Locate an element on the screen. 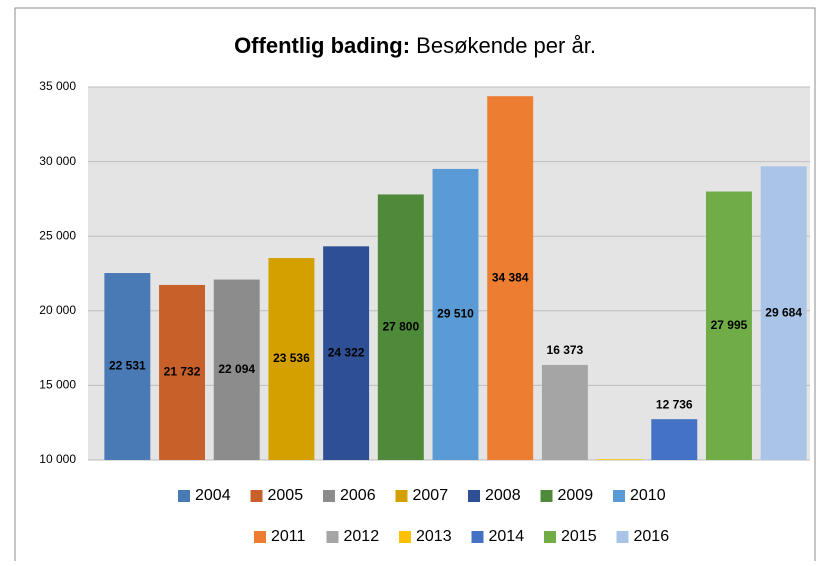 The width and height of the screenshot is (829, 566). legend-label: 2009 is located at coordinates (576, 495).